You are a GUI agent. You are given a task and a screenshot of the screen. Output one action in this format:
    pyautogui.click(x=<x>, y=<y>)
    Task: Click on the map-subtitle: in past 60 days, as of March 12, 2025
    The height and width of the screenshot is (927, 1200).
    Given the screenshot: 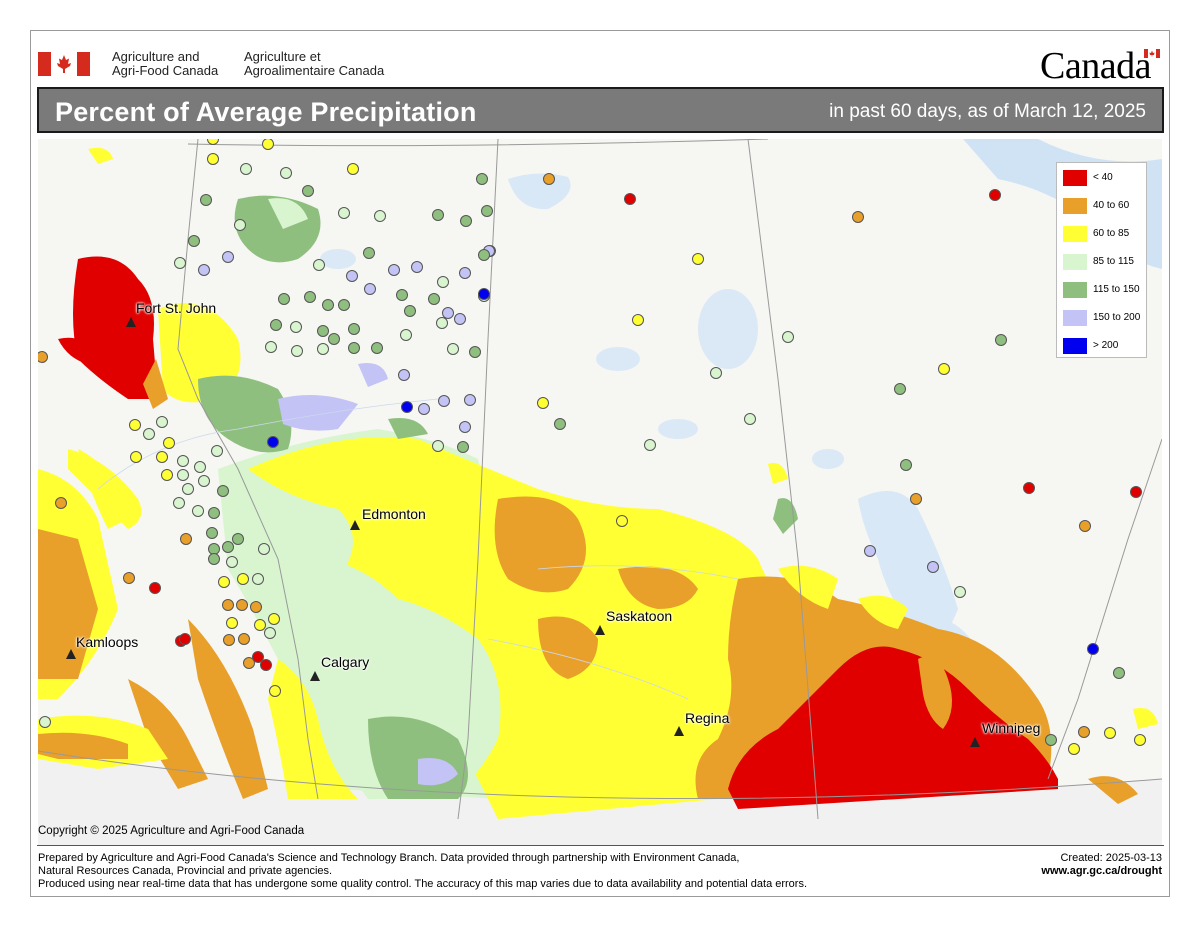 What is the action you would take?
    pyautogui.click(x=987, y=111)
    